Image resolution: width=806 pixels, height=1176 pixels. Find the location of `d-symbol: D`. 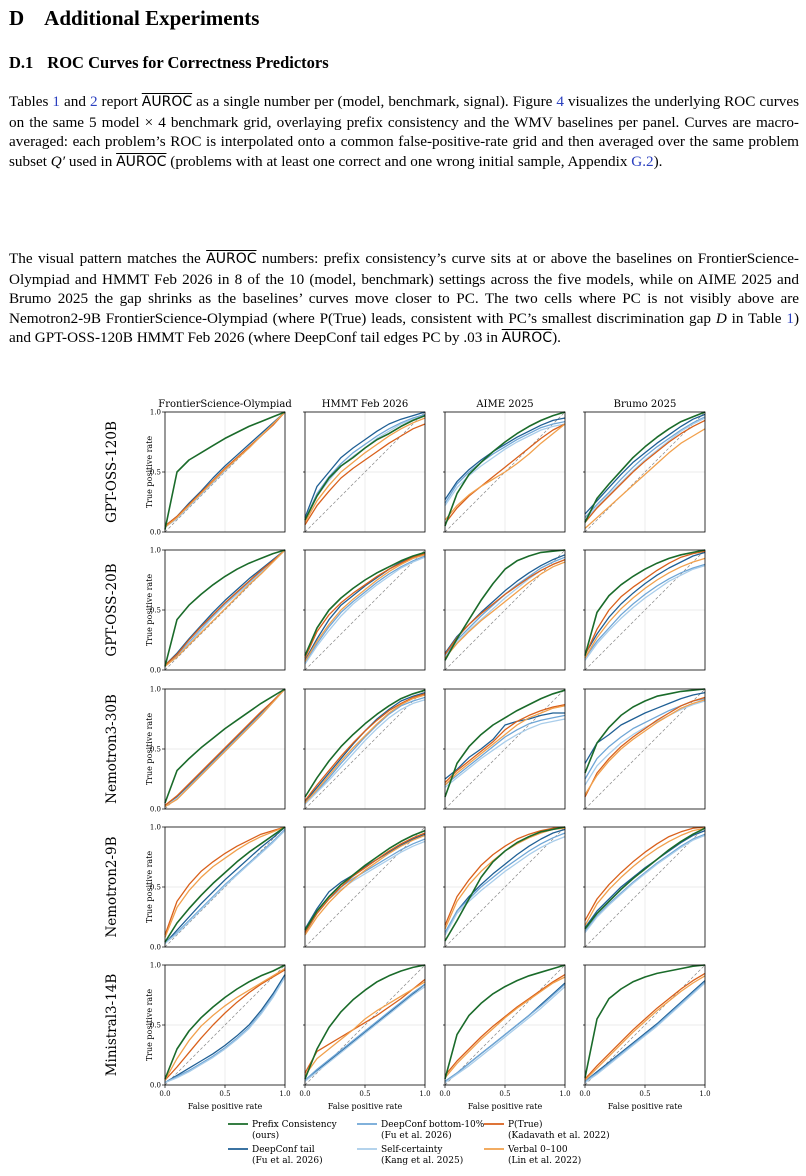

d-symbol: D is located at coordinates (721, 318).